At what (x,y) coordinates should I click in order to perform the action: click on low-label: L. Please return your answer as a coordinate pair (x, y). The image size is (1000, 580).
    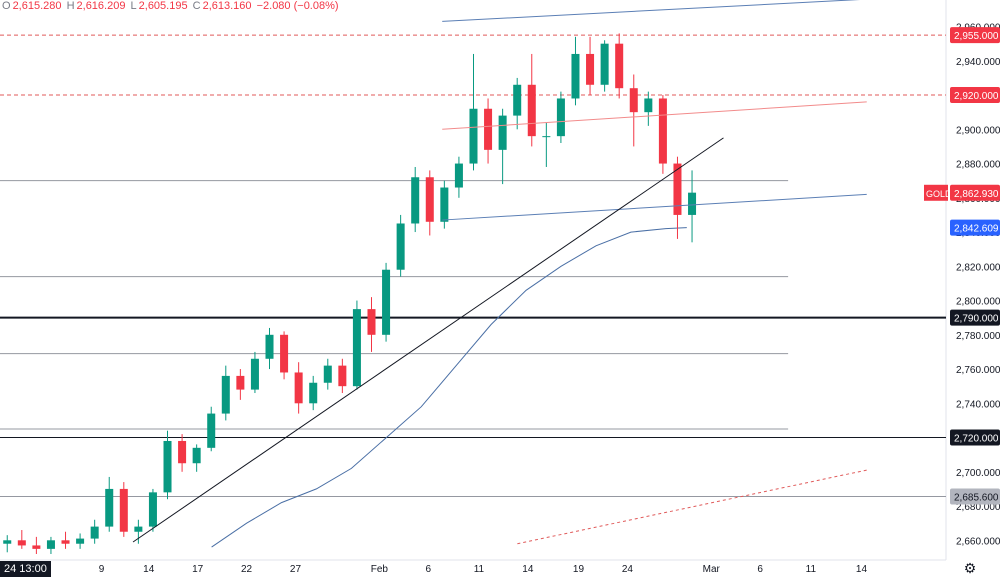
    Looking at the image, I should click on (133, 6).